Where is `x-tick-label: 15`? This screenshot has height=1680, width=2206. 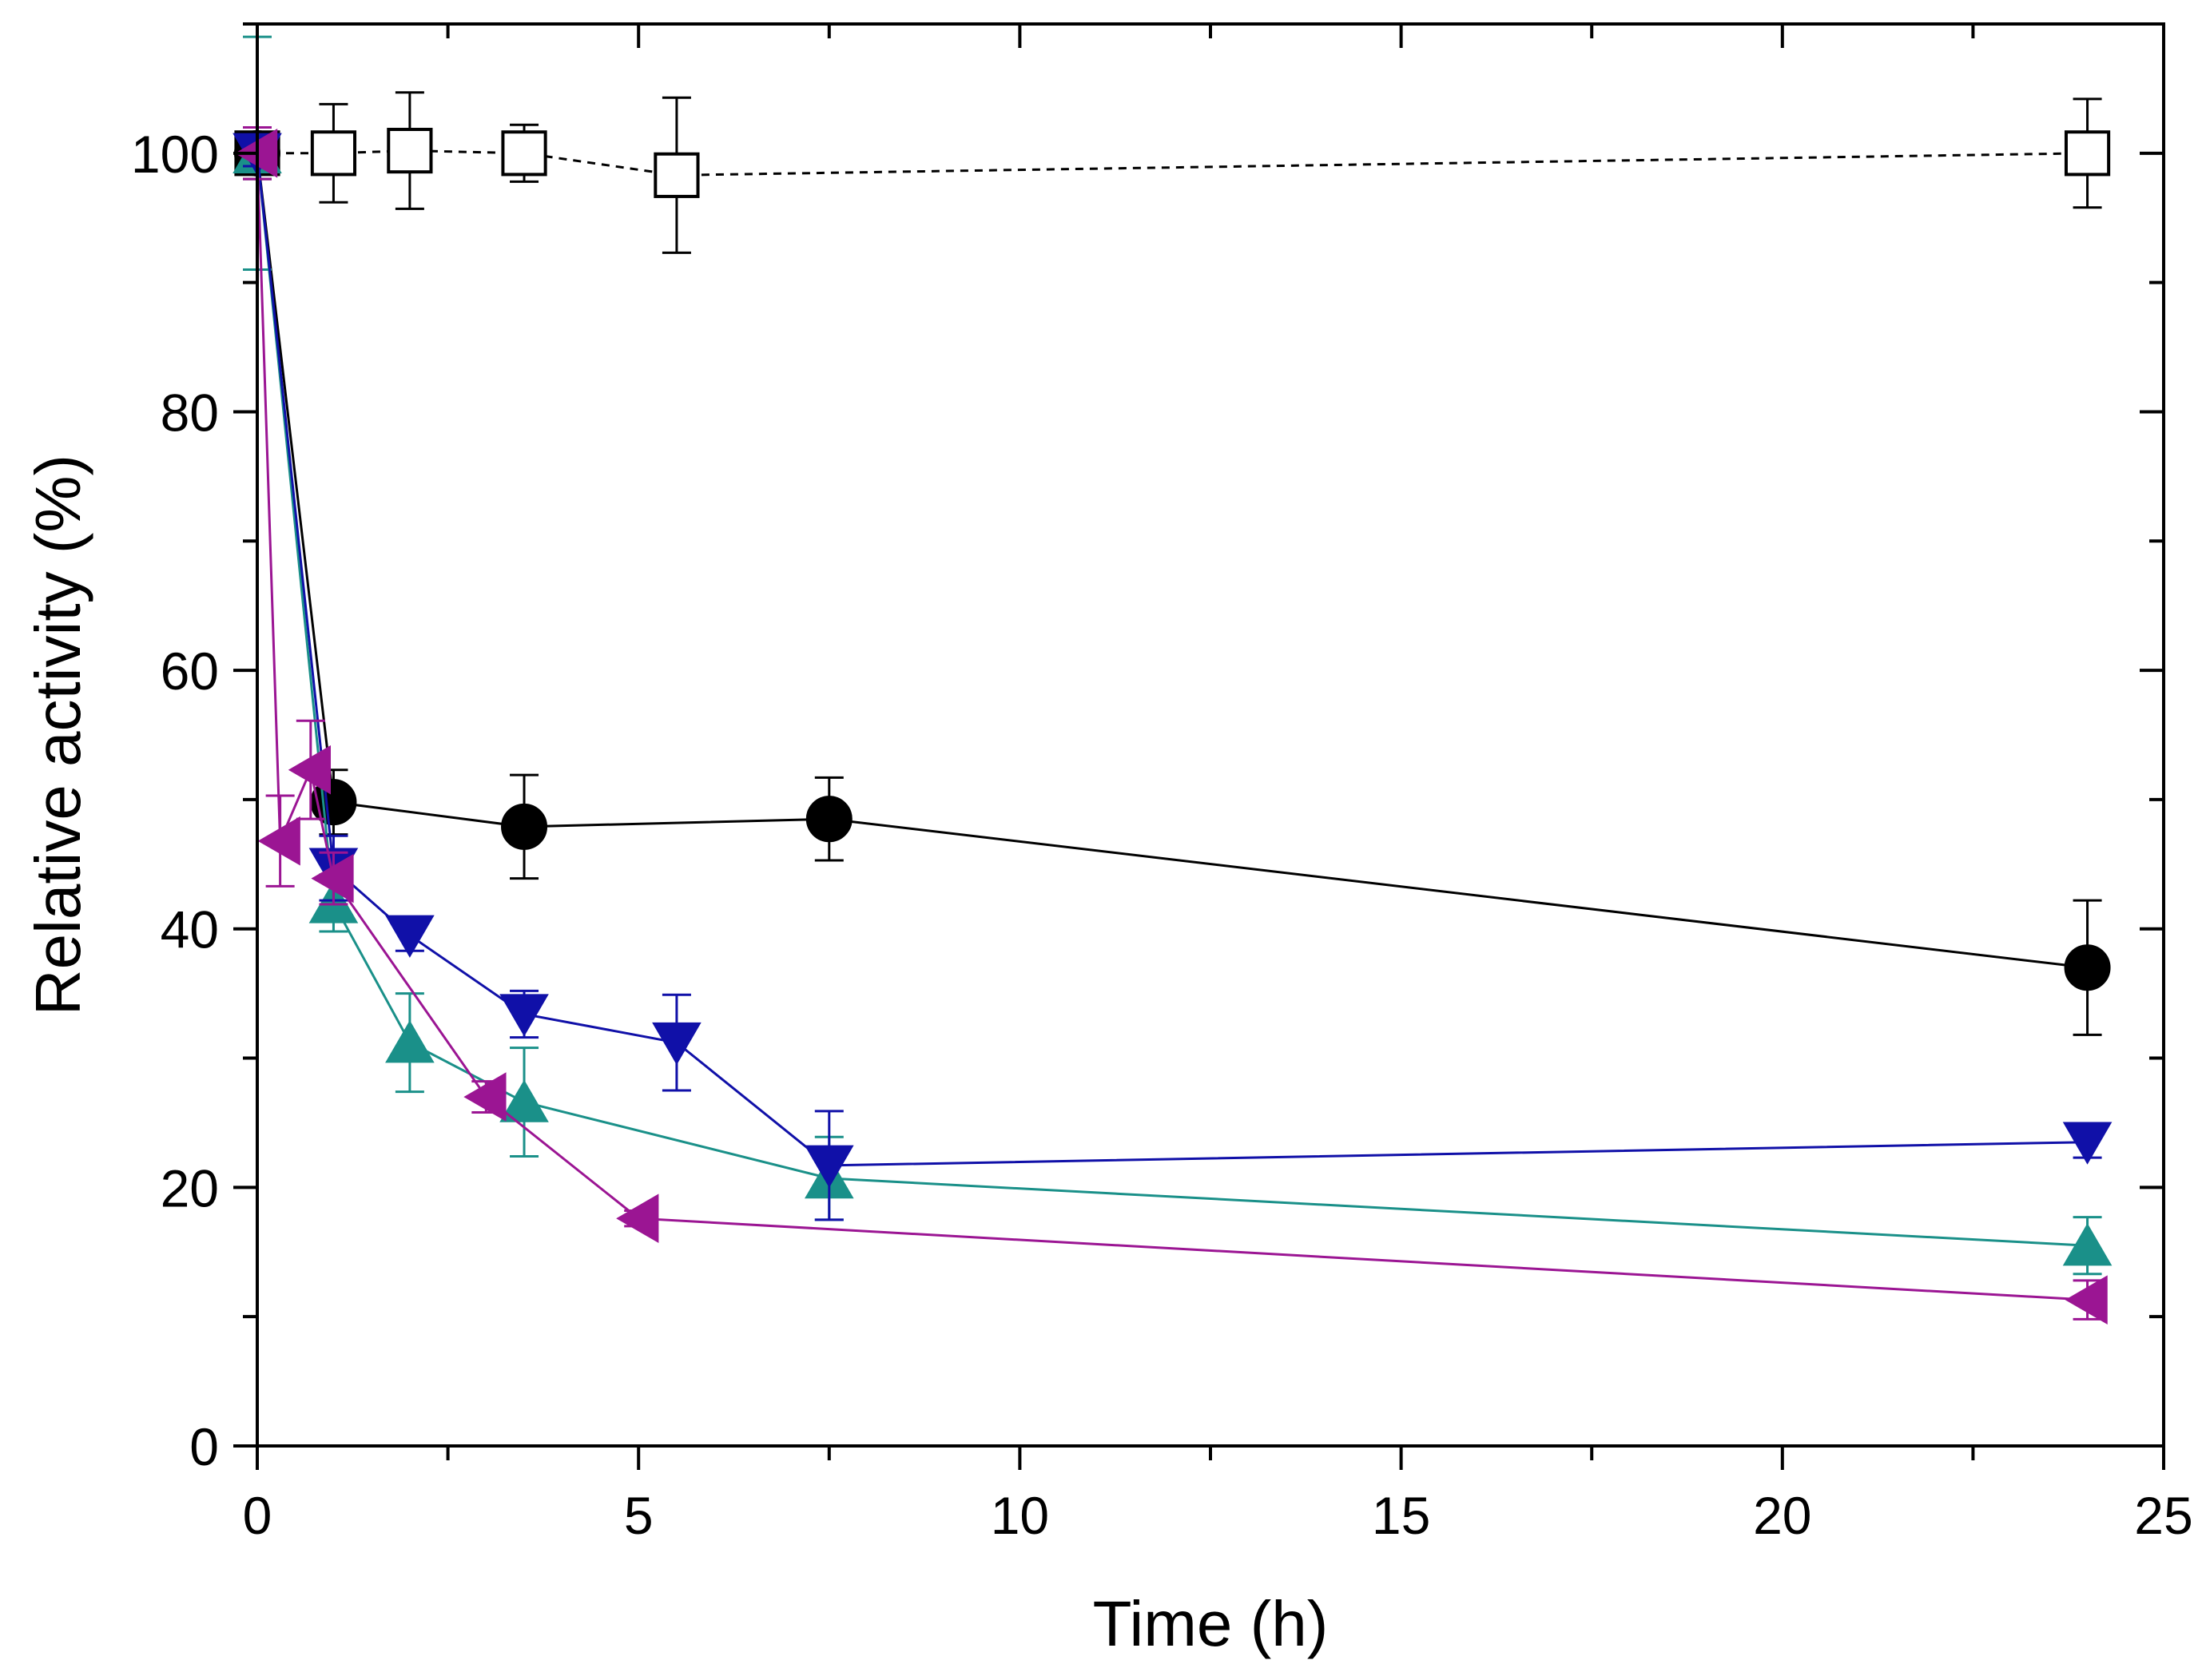 x-tick-label: 15 is located at coordinates (1401, 1515).